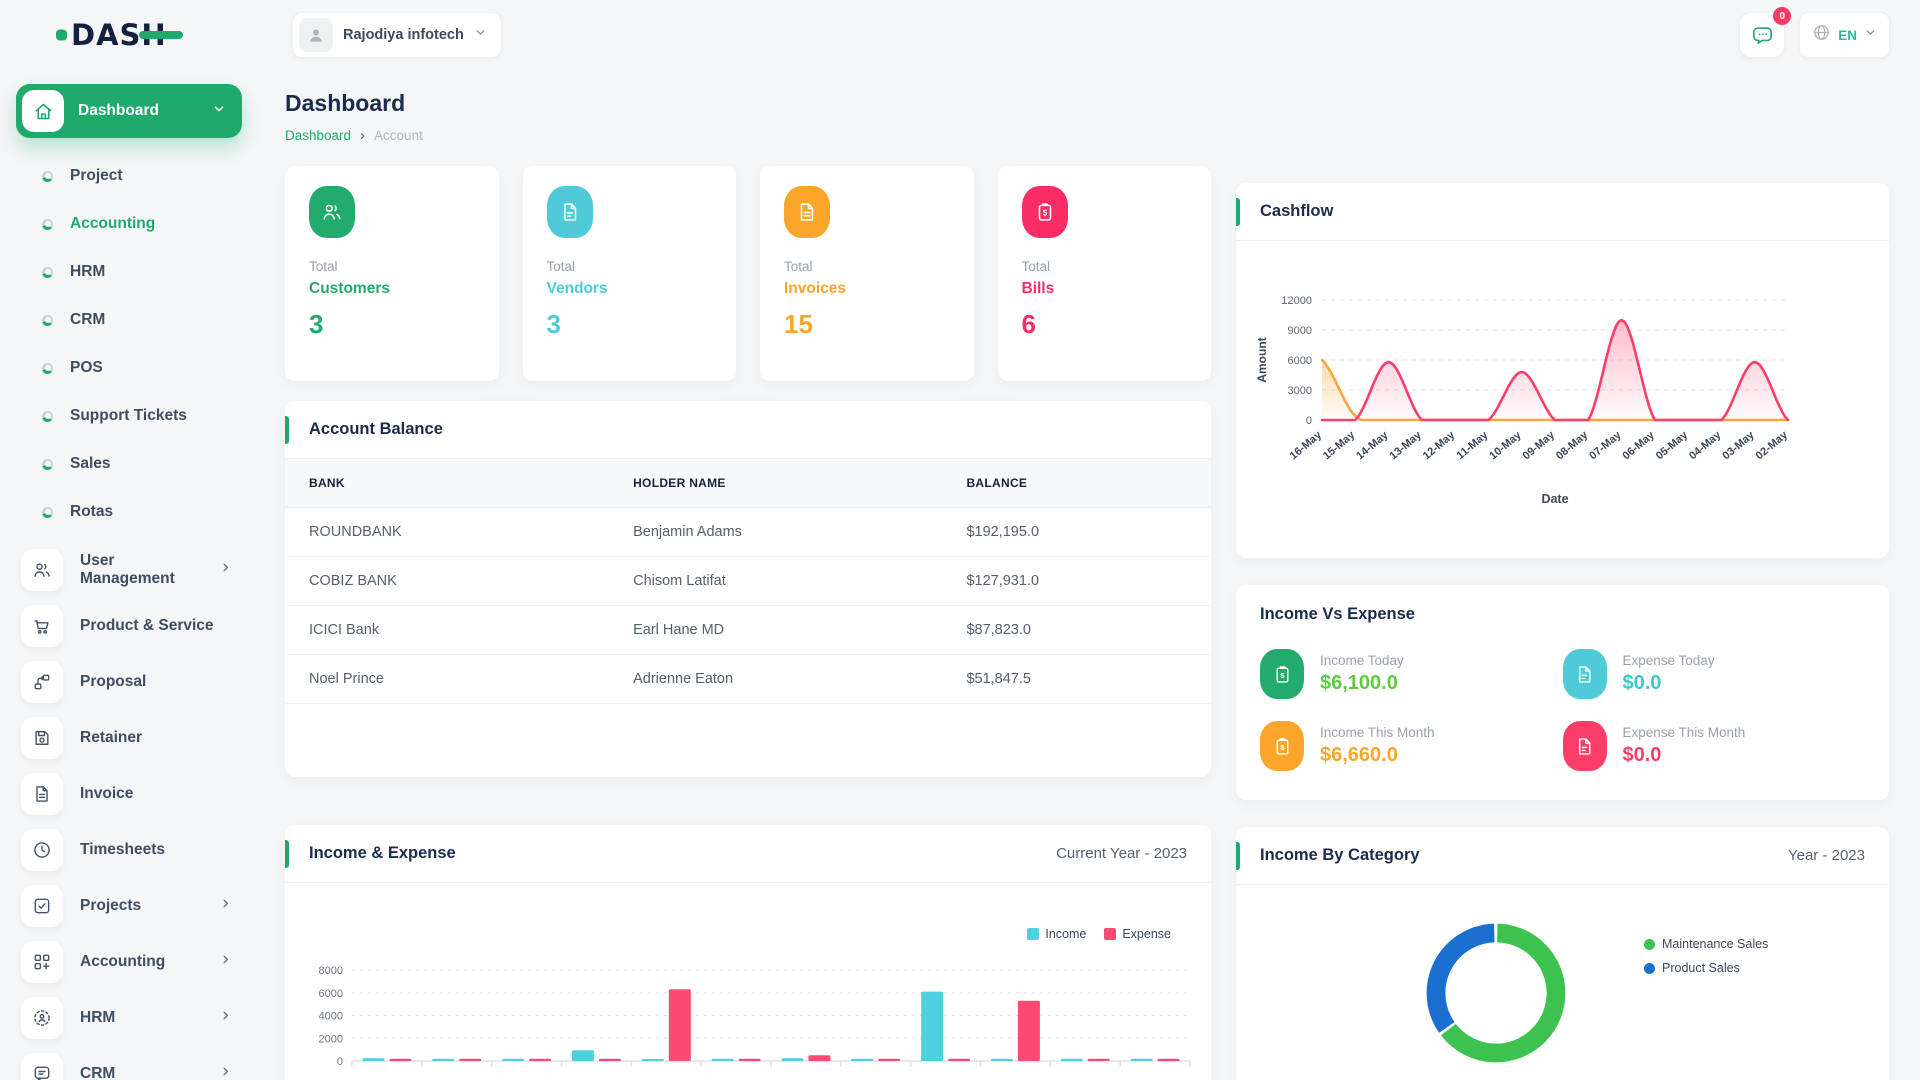  Describe the element at coordinates (1642, 683) in the screenshot. I see `kpi-value: $0.0` at that location.